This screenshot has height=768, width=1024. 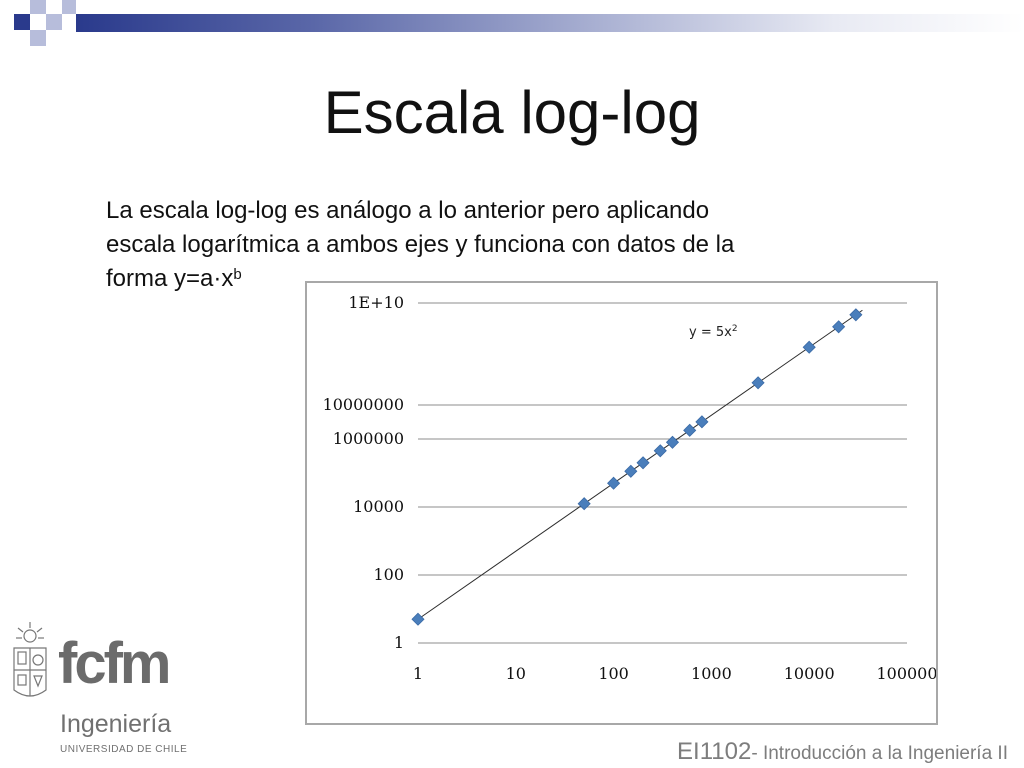 What do you see at coordinates (809, 673) in the screenshot?
I see `x-tick-label: 10000` at bounding box center [809, 673].